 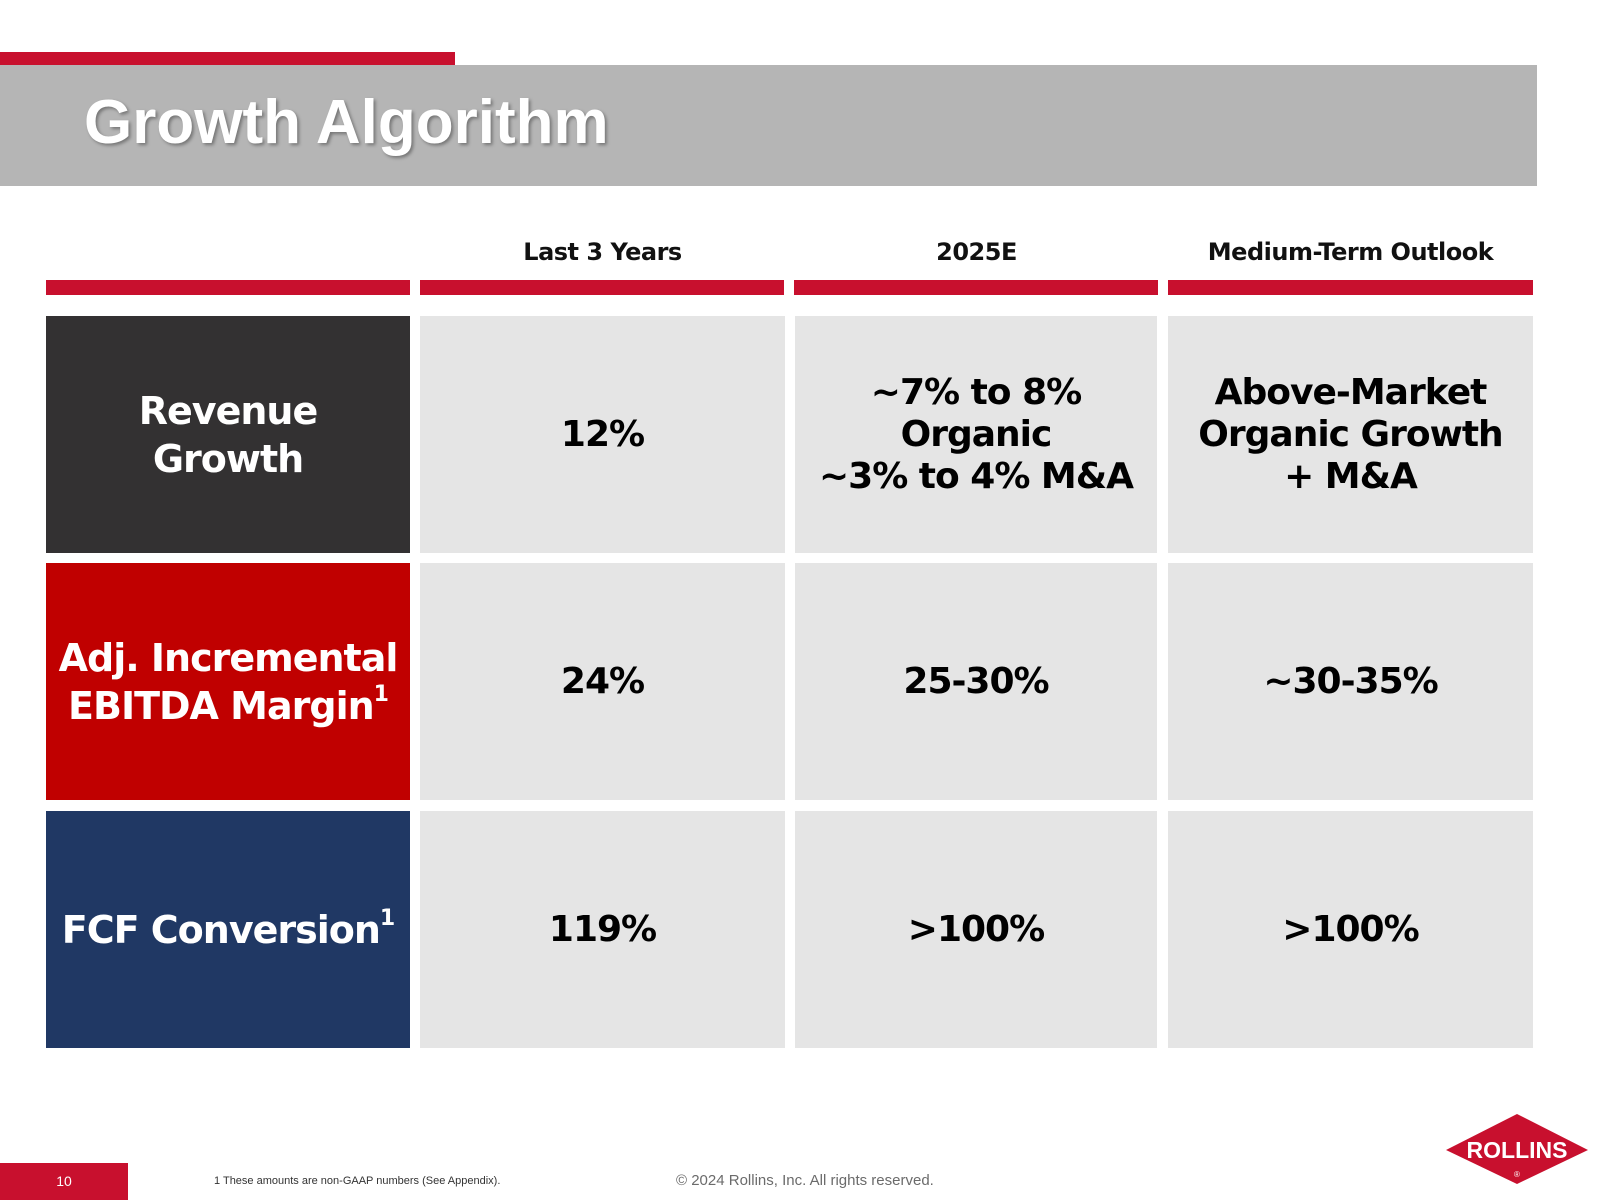 I want to click on row-label-ebitda-margin: Adj. Incremental EBITDA Margin1, so click(x=228, y=681).